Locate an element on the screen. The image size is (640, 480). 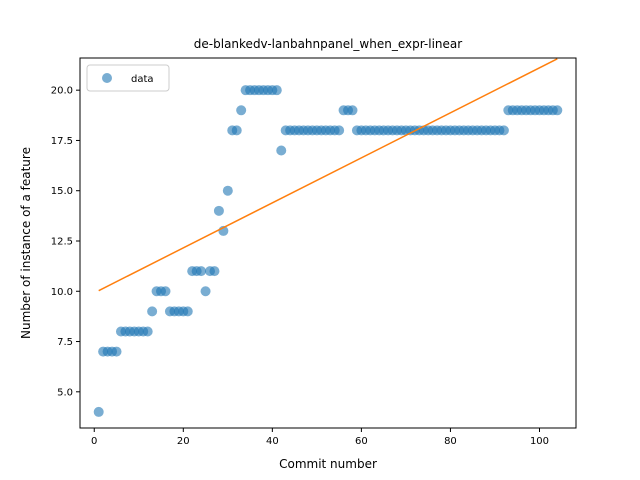
y-axis-label: Number of instance of a feature is located at coordinates (26, 243).